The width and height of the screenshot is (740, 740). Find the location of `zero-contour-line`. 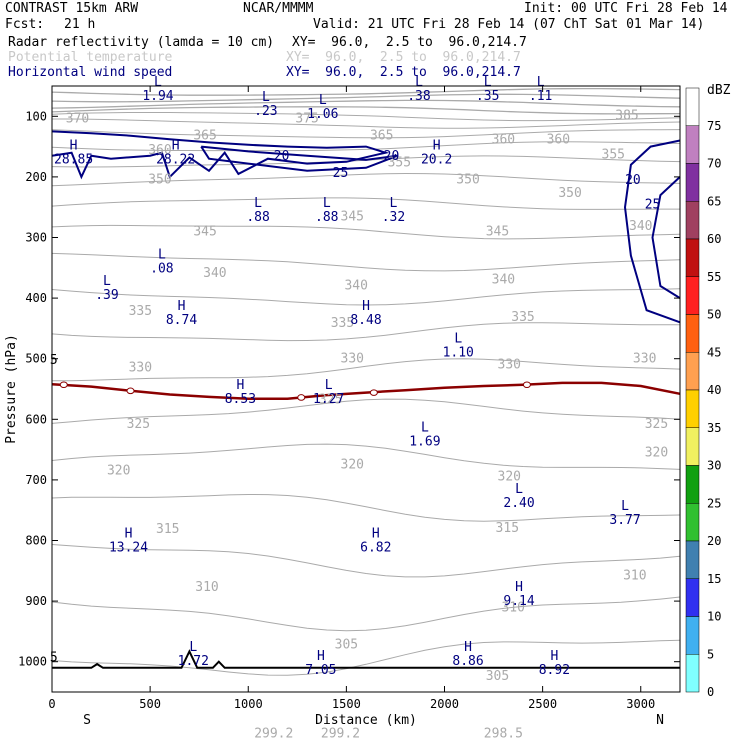

zero-contour-line is located at coordinates (366, 390).